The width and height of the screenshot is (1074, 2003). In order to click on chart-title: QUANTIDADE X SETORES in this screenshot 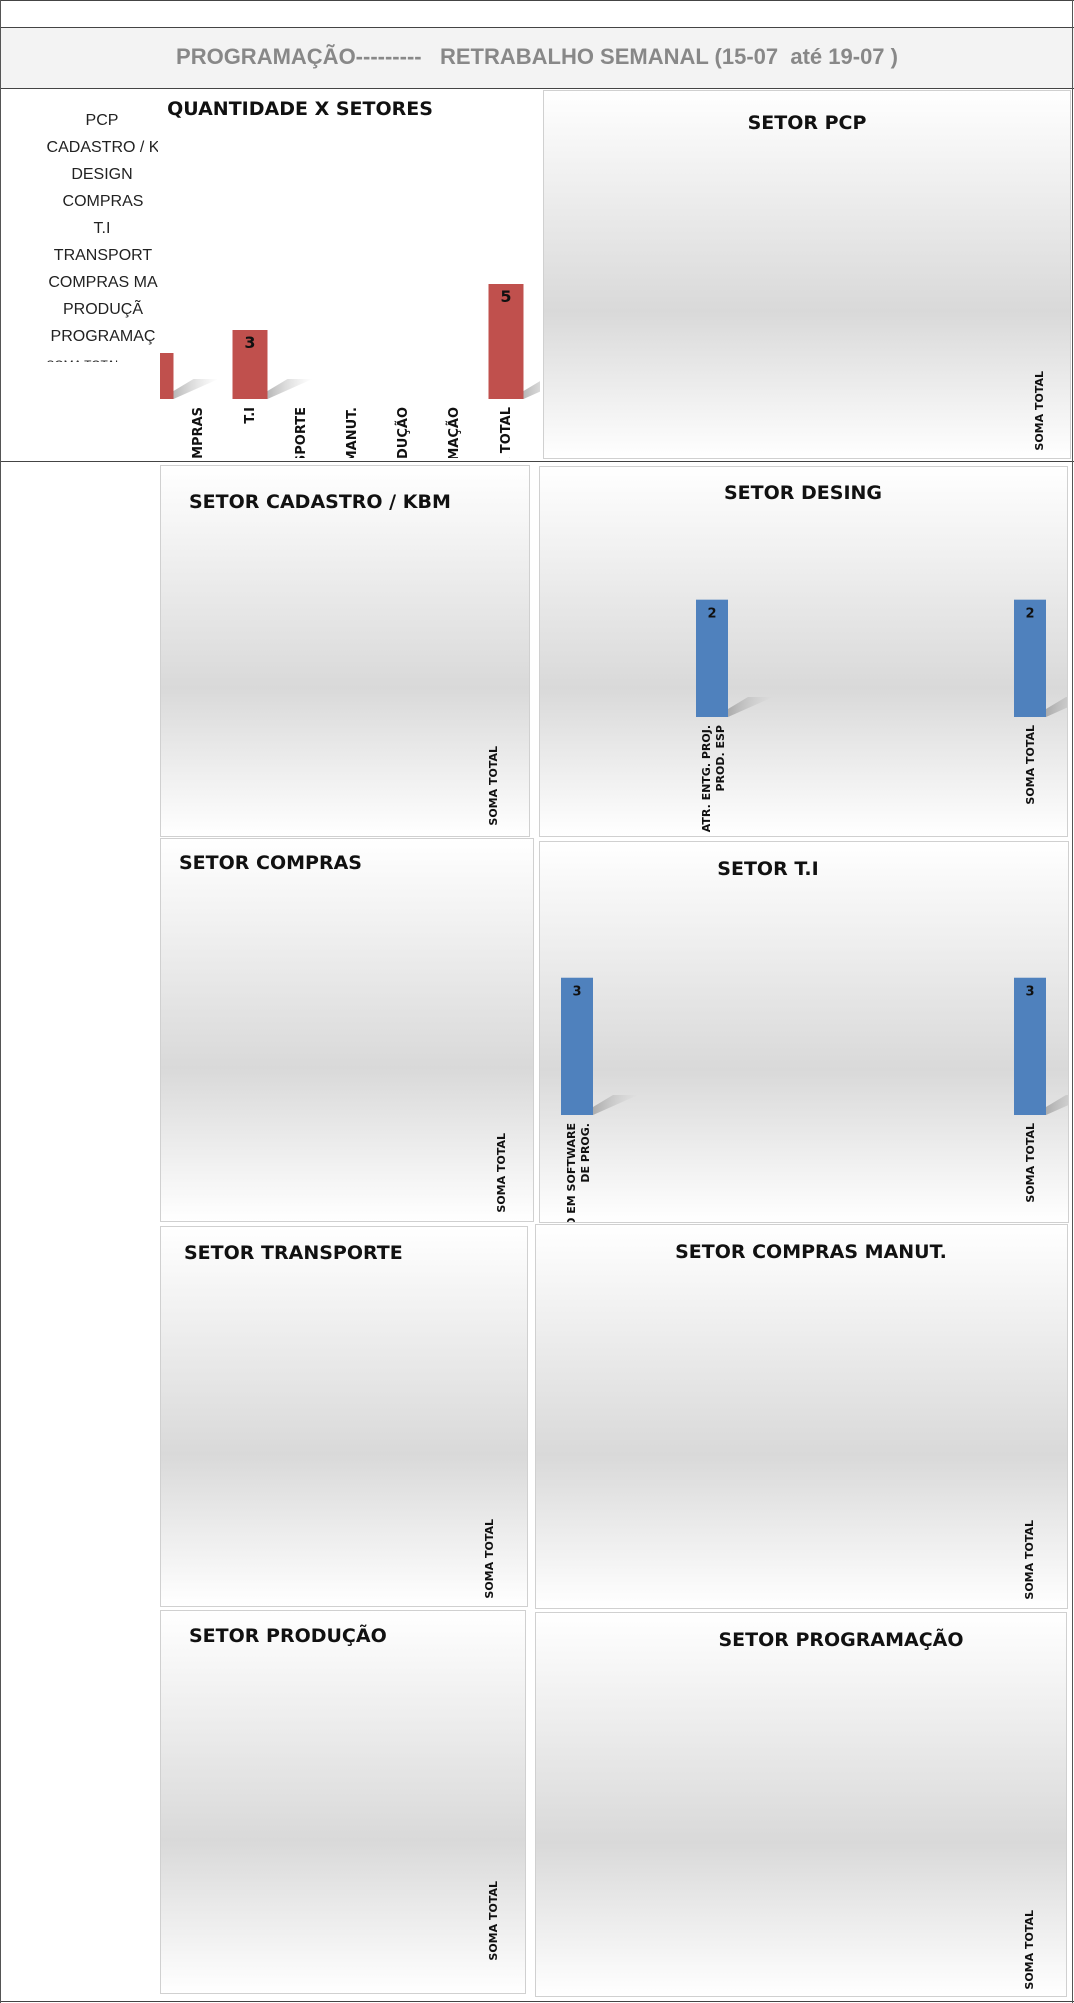, I will do `click(300, 109)`.